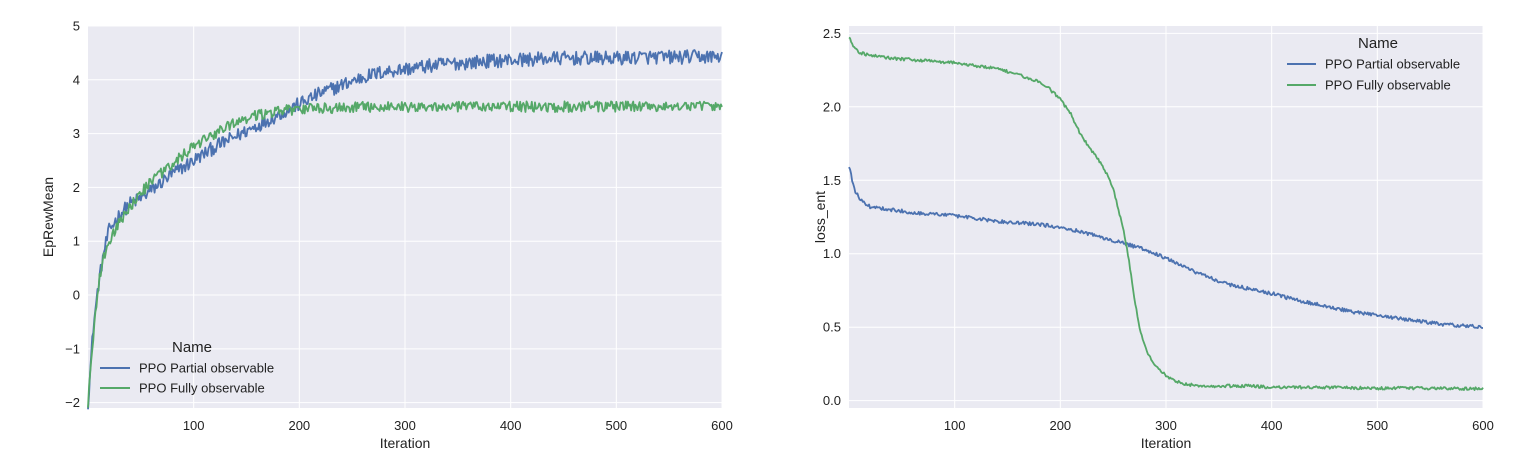 This screenshot has width=1520, height=465. I want to click on y-tick-labels: 0.0 0.5 1.0 1.5 2.0 2.5, so click(832, 217).